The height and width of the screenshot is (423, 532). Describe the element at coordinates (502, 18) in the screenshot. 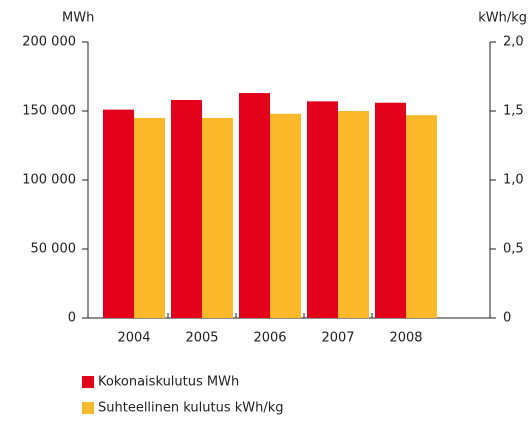

I see `y2-axis-label: kWh/kg` at that location.